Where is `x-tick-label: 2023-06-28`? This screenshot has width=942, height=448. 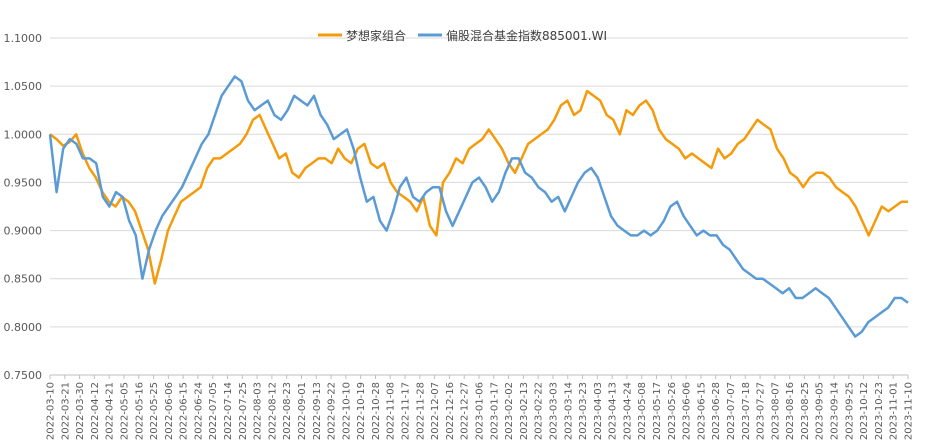
x-tick-label: 2023-06-28 is located at coordinates (716, 411).